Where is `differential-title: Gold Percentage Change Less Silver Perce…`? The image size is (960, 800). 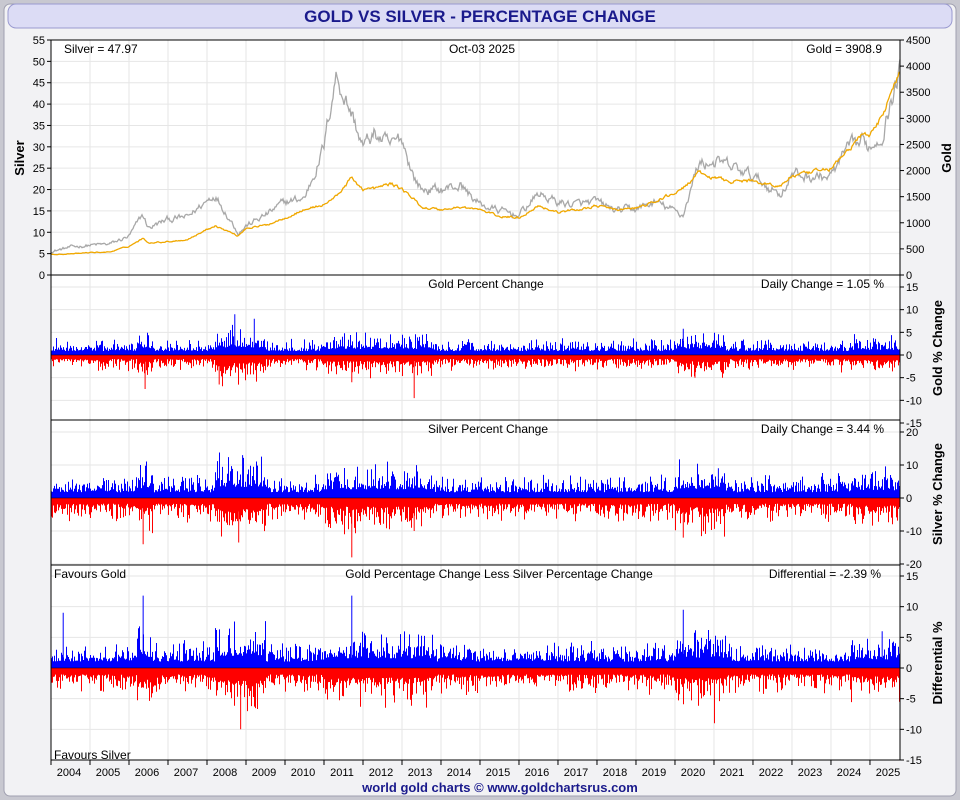 differential-title: Gold Percentage Change Less Silver Perce… is located at coordinates (499, 574).